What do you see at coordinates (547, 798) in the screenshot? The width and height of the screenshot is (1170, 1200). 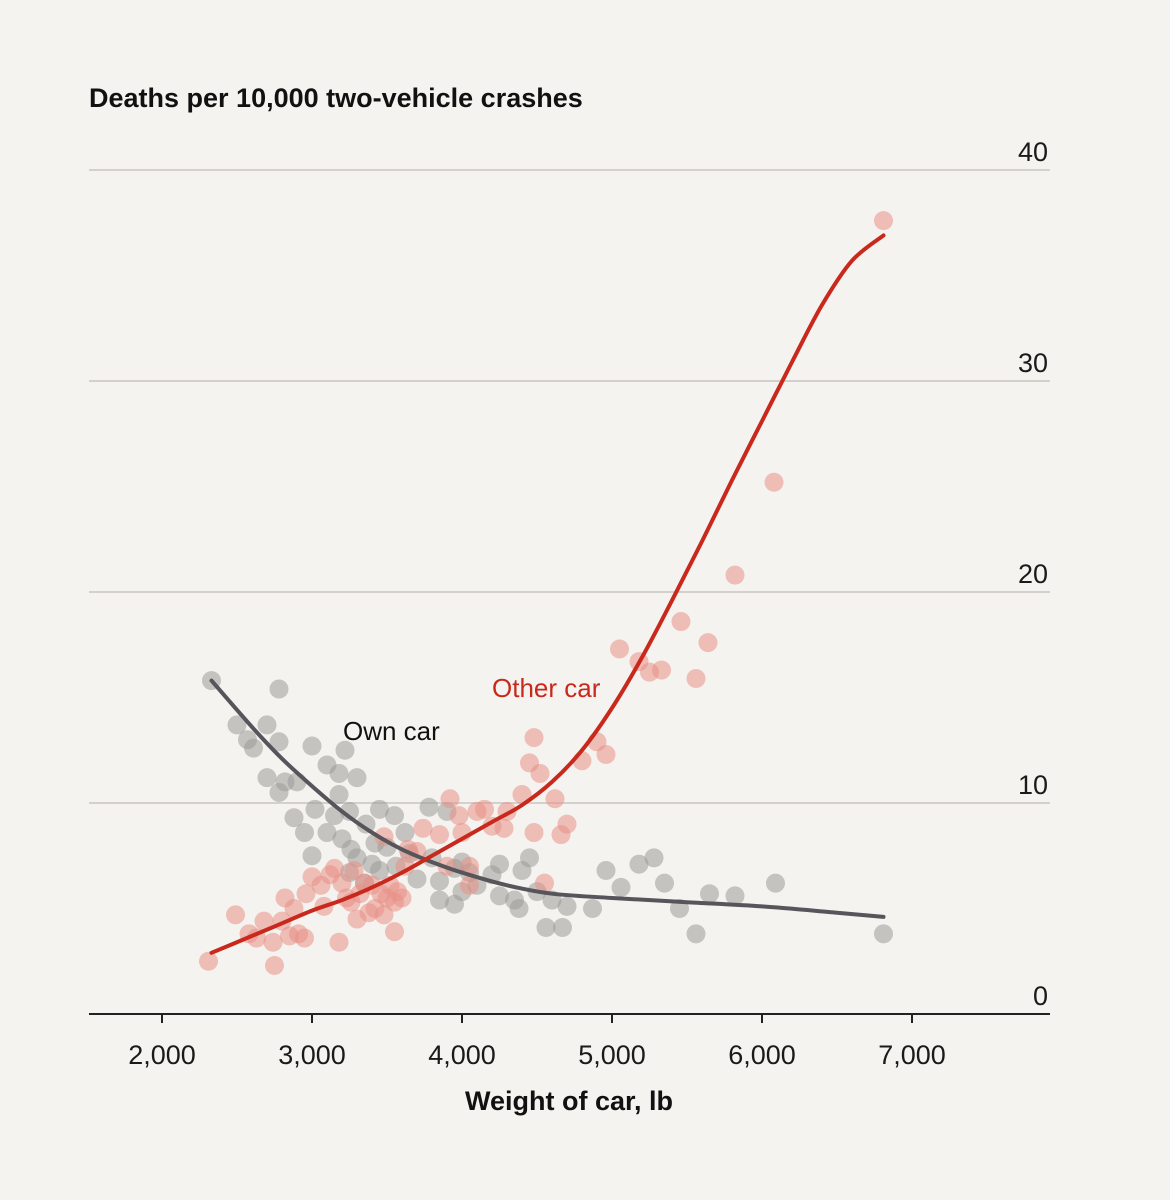 I see `fit-line-own-car` at bounding box center [547, 798].